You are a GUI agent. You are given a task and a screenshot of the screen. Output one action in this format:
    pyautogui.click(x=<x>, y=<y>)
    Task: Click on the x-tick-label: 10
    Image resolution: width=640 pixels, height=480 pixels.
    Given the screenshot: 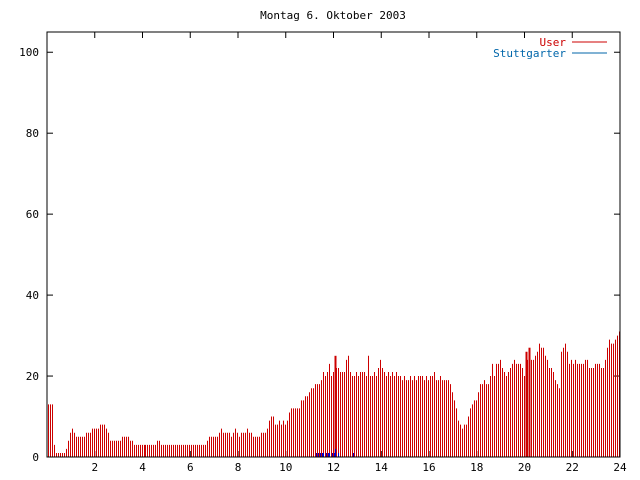 What is the action you would take?
    pyautogui.click(x=285, y=467)
    